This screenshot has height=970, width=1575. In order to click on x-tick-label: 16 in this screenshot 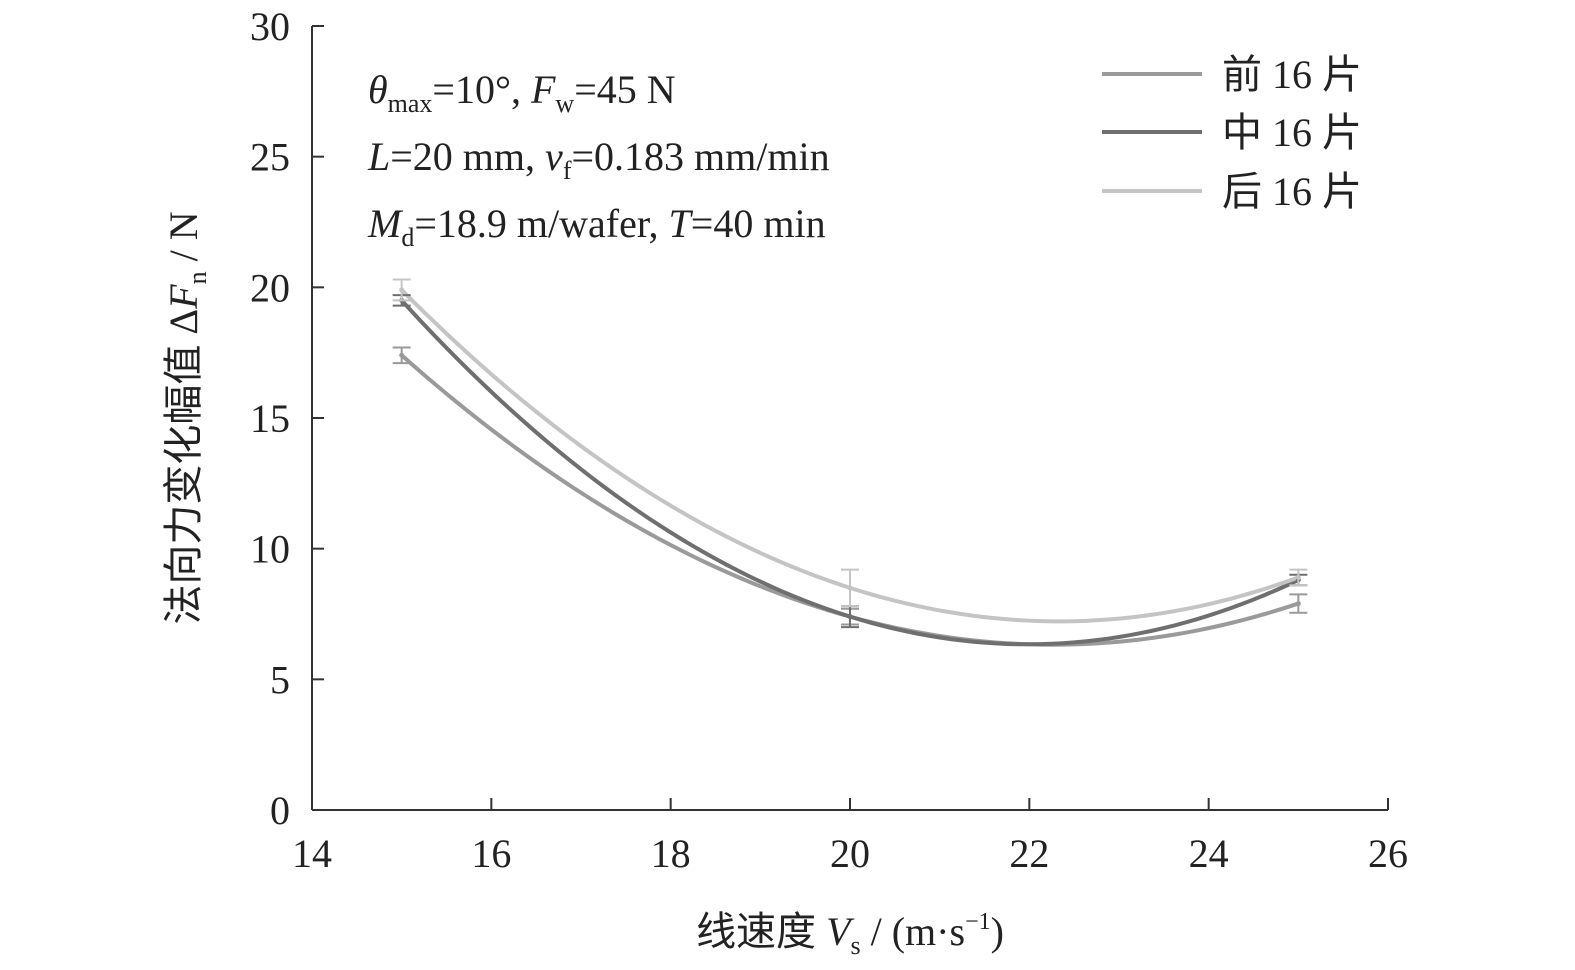, I will do `click(491, 853)`.